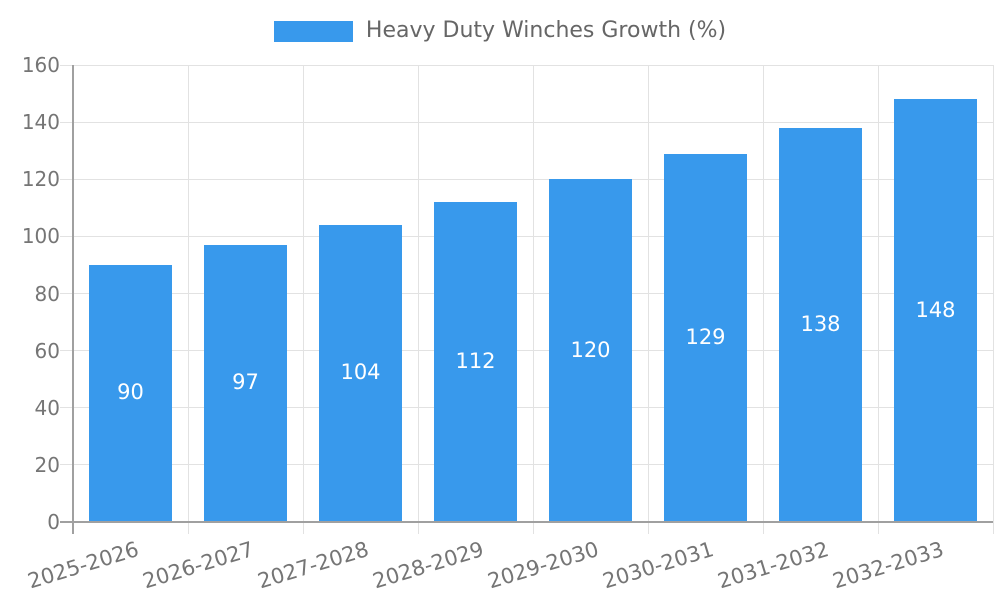  I want to click on y-tick-label: 0, so click(53, 522).